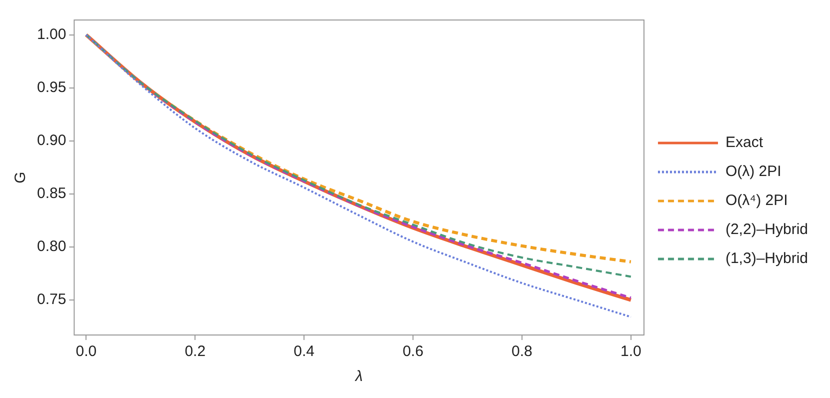 The image size is (830, 398). Describe the element at coordinates (304, 351) in the screenshot. I see `x-tick-label: 0.4` at that location.